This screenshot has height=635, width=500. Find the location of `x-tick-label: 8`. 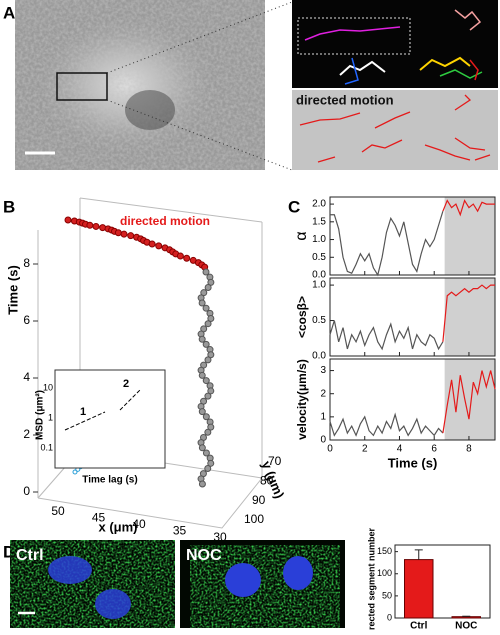

x-tick-label: 8 is located at coordinates (469, 449).